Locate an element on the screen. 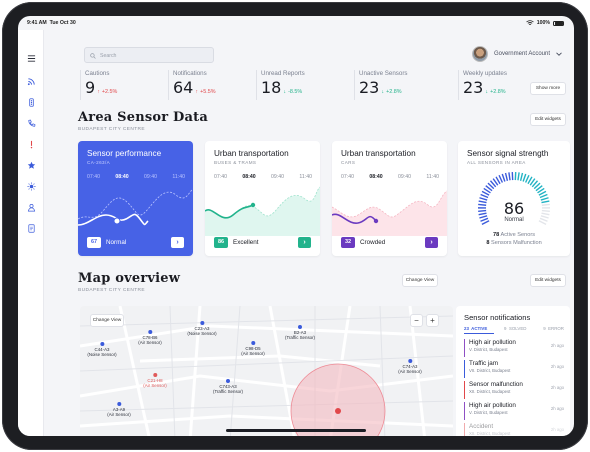 The width and height of the screenshot is (590, 452). map-pin: B2-A3 (Traffic Sensor) is located at coordinates (300, 332).